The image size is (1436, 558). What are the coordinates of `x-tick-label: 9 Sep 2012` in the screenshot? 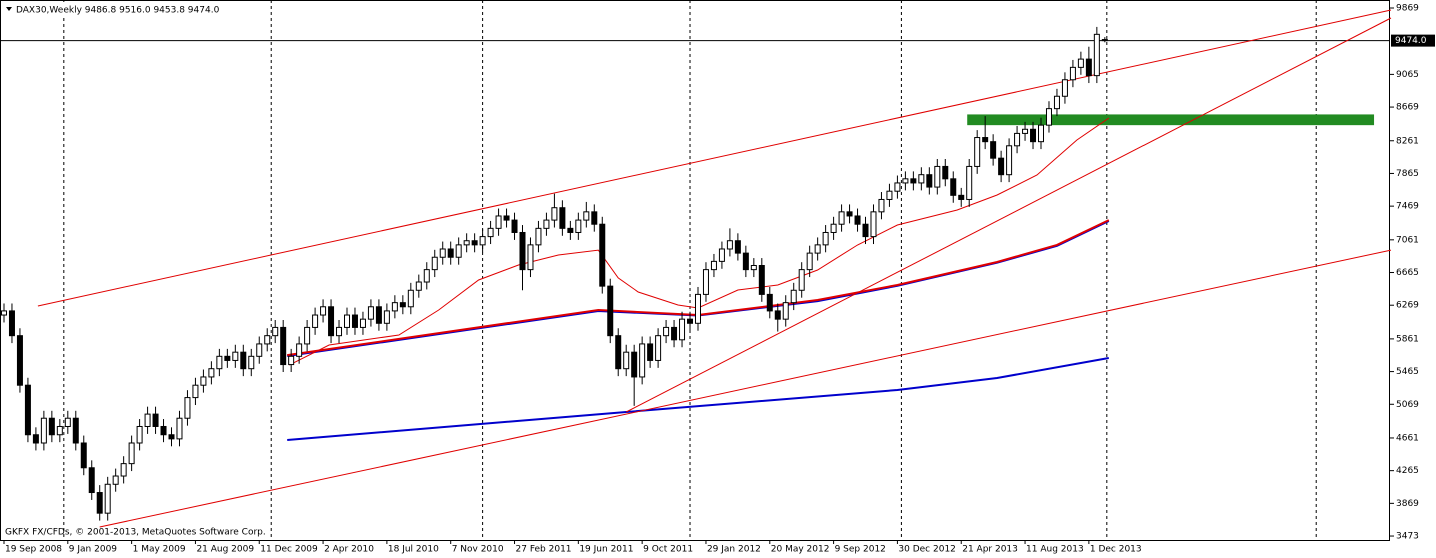 It's located at (860, 550).